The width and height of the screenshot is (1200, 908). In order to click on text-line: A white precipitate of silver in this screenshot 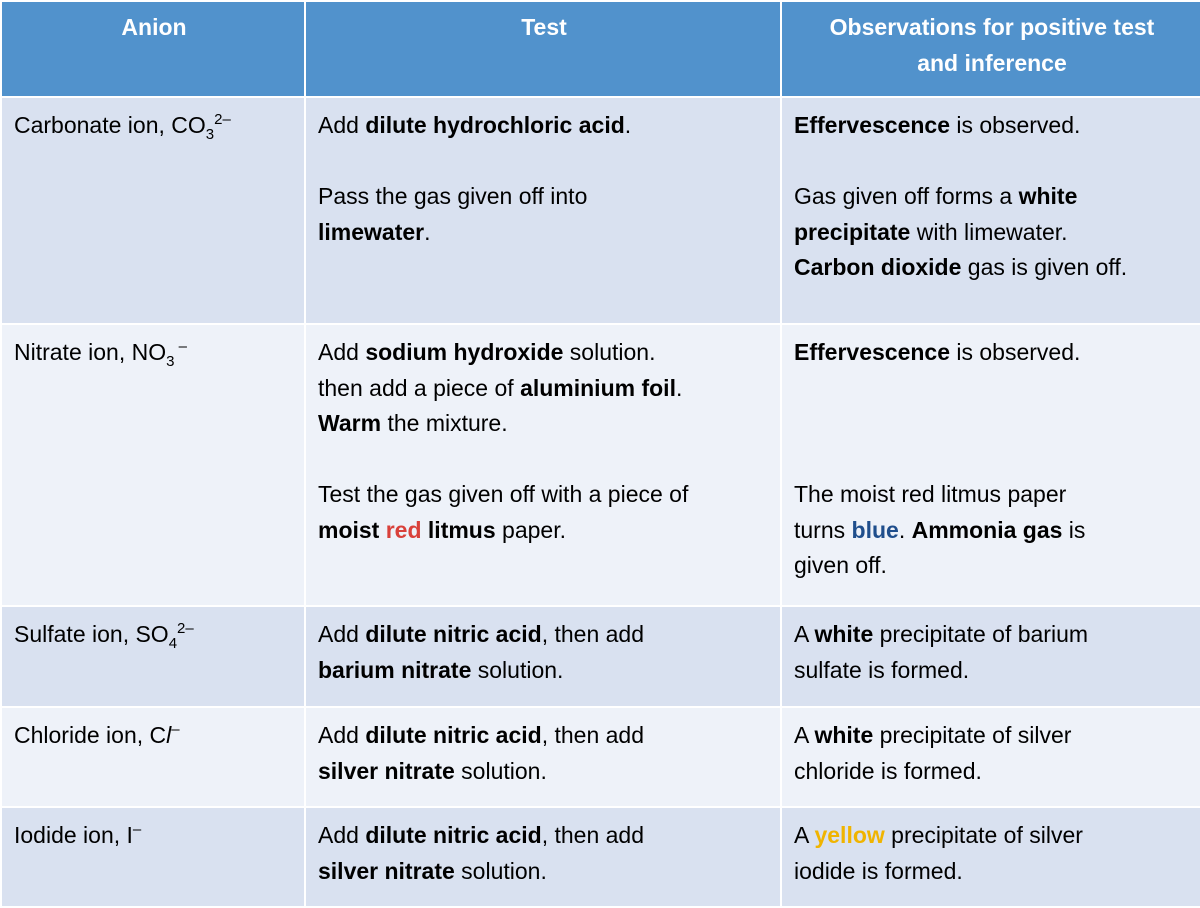, I will do `click(992, 736)`.